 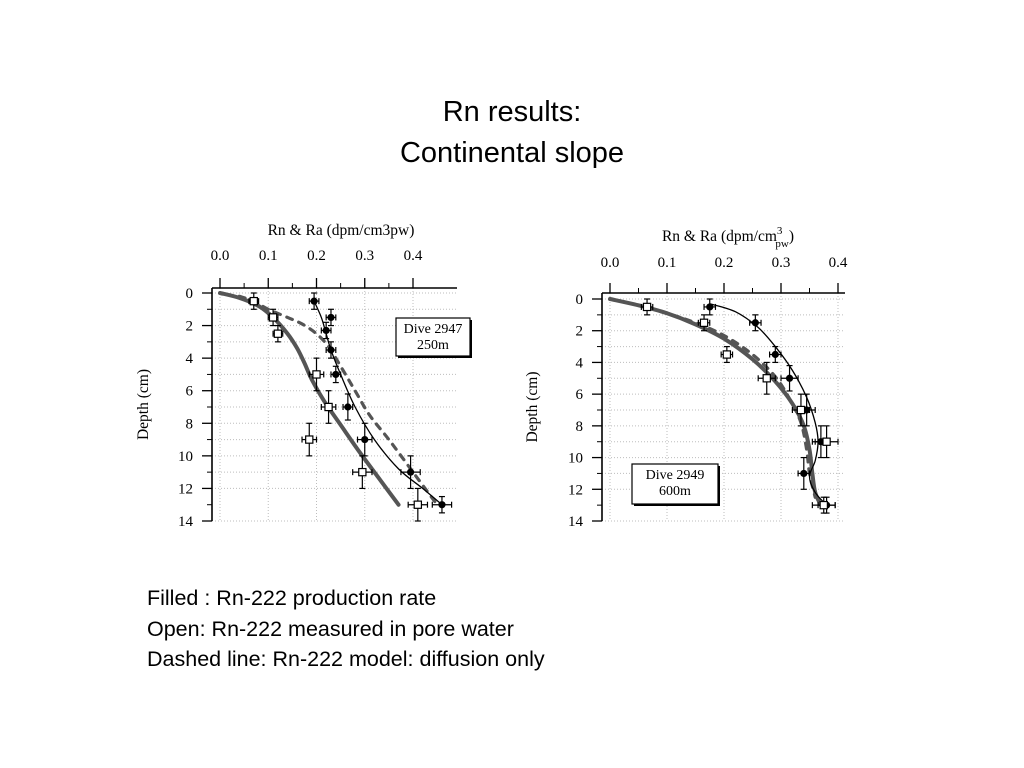 I want to click on slide-title: Rn results: Continental slope, so click(x=512, y=133).